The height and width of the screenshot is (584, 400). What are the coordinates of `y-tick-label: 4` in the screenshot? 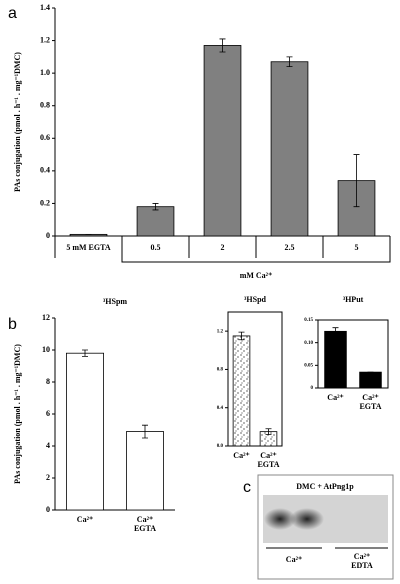 It's located at (48, 445).